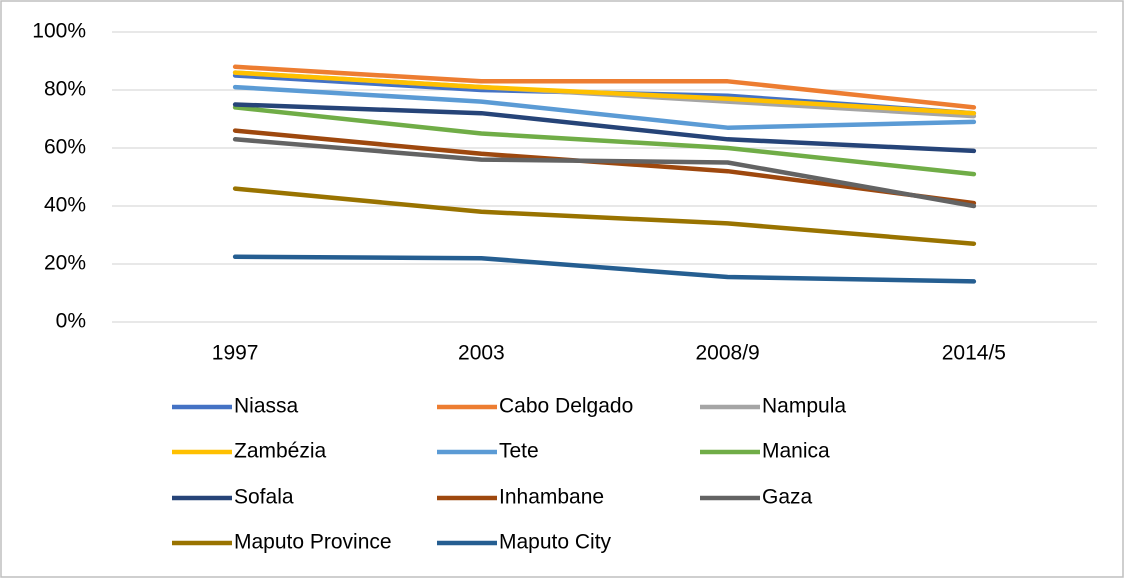 The height and width of the screenshot is (579, 1125). What do you see at coordinates (566, 406) in the screenshot?
I see `legend-label: Cabo Delgado` at bounding box center [566, 406].